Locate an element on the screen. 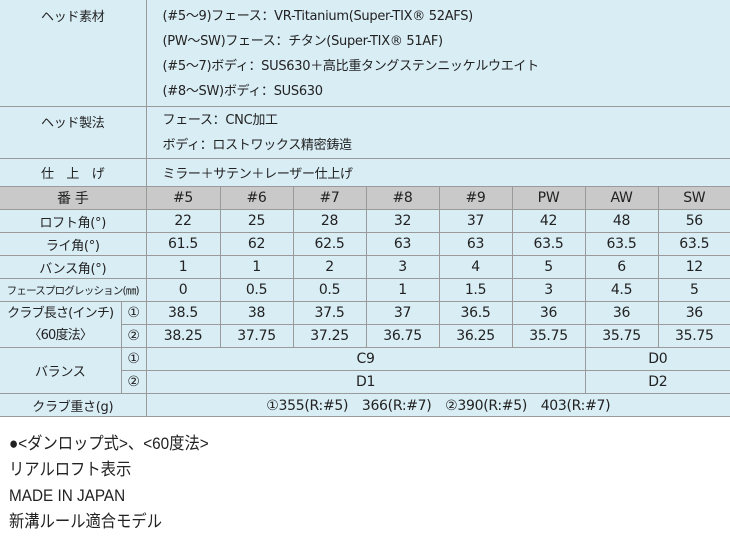  weight-label: クラブ重さ(g) is located at coordinates (73, 405).